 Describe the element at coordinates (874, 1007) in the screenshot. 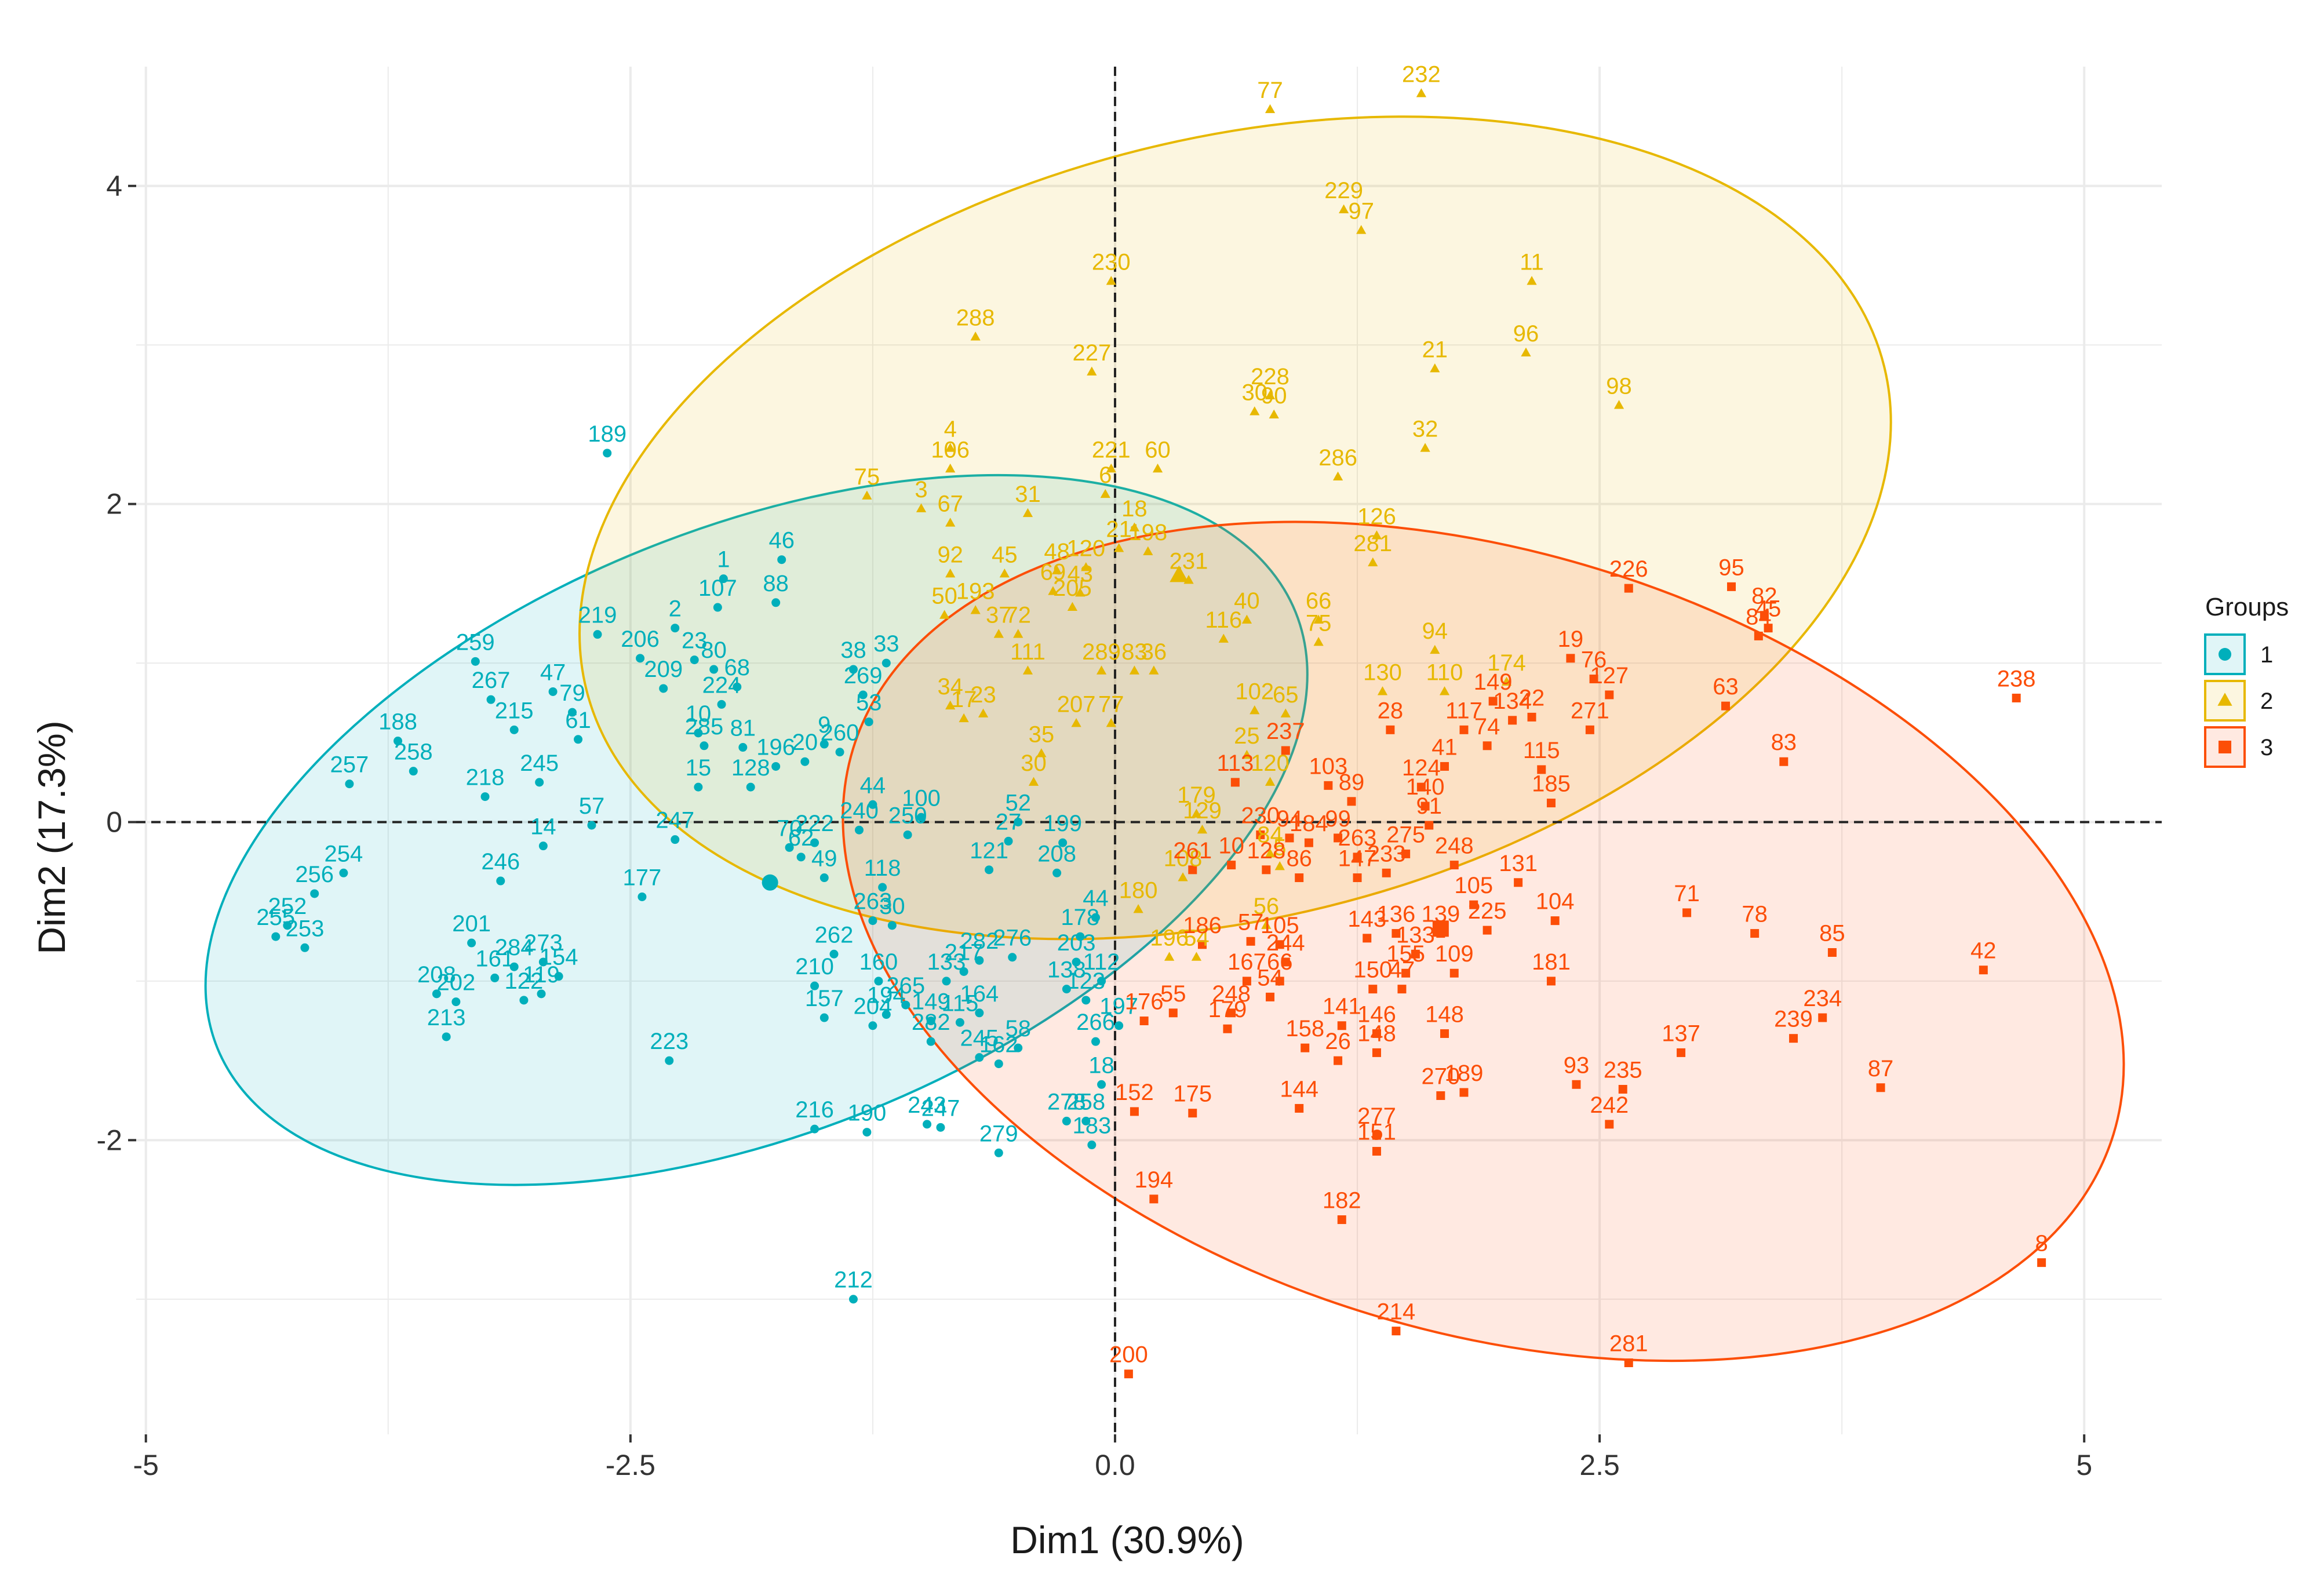

I see `point-label: 204` at that location.